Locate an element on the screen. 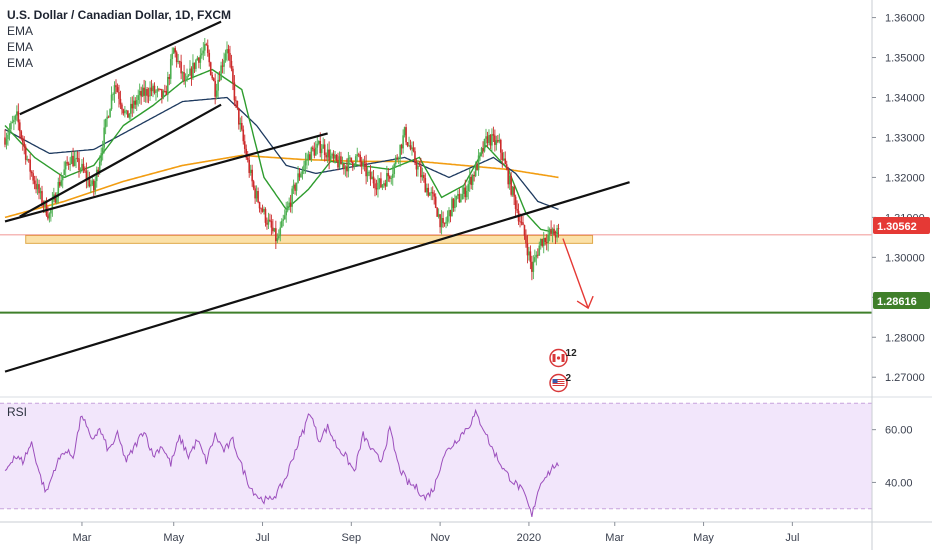 The width and height of the screenshot is (932, 550). ema-slow-line is located at coordinates (281, 186).